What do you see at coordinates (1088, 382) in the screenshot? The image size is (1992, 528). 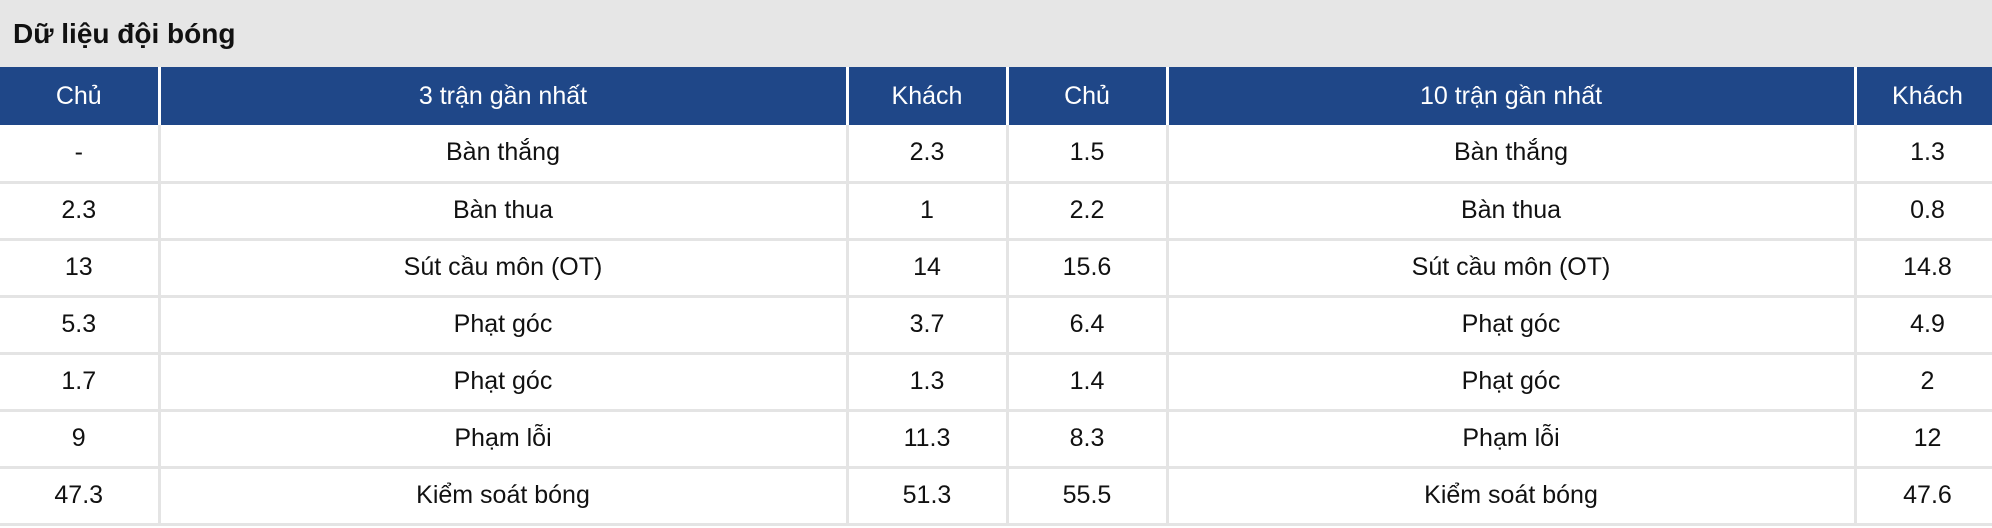 I see `home-10-value: 1.4` at bounding box center [1088, 382].